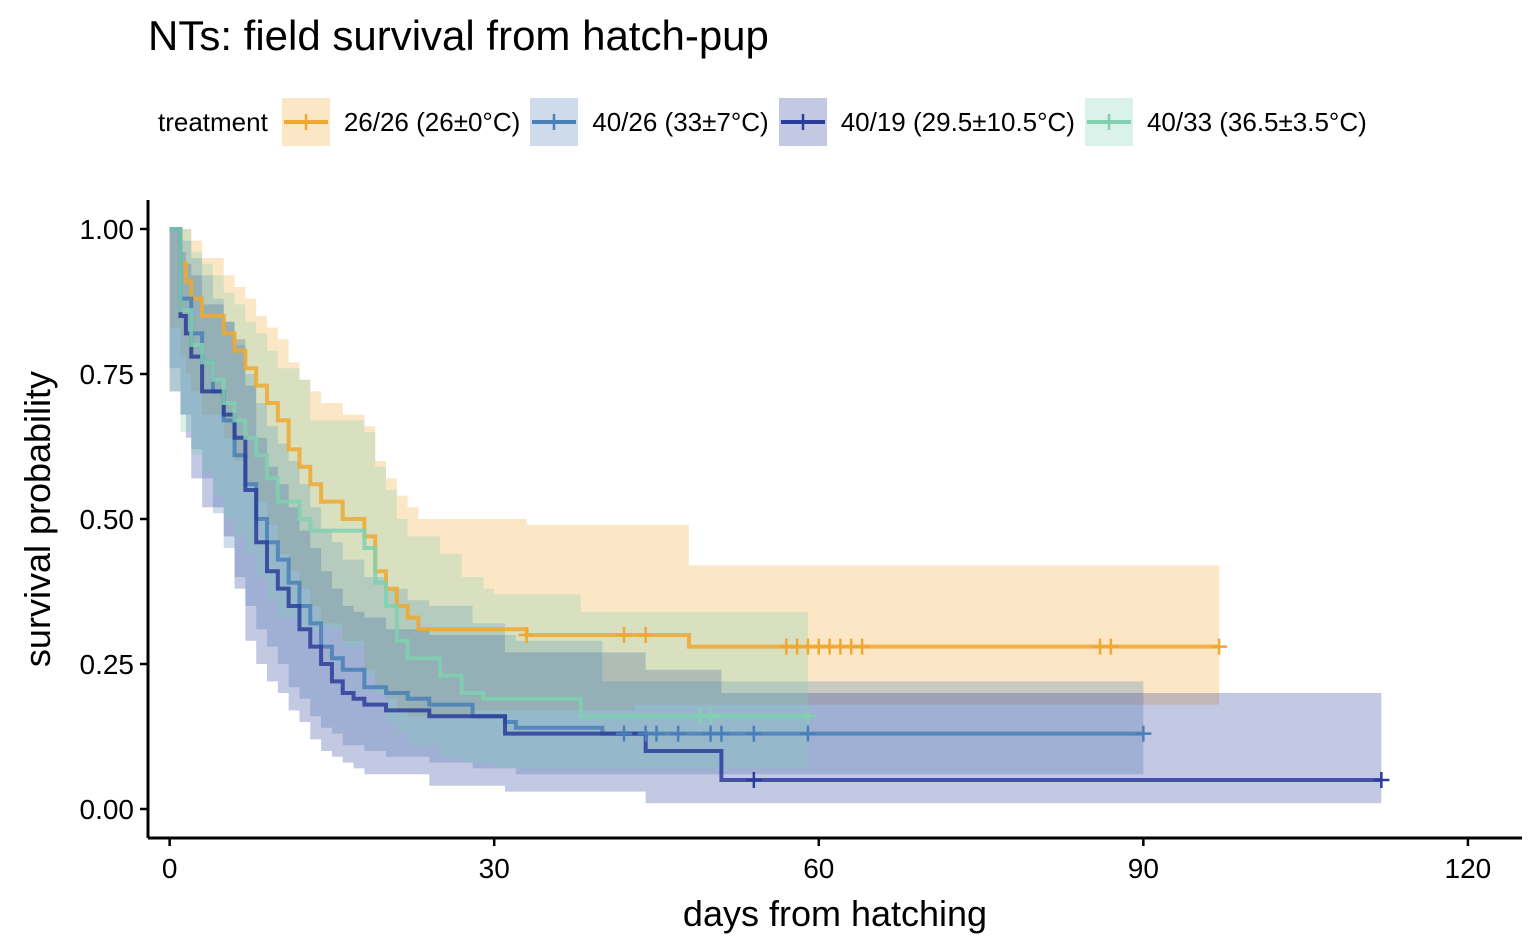  Describe the element at coordinates (1143, 868) in the screenshot. I see `x-tick-label: 90` at that location.